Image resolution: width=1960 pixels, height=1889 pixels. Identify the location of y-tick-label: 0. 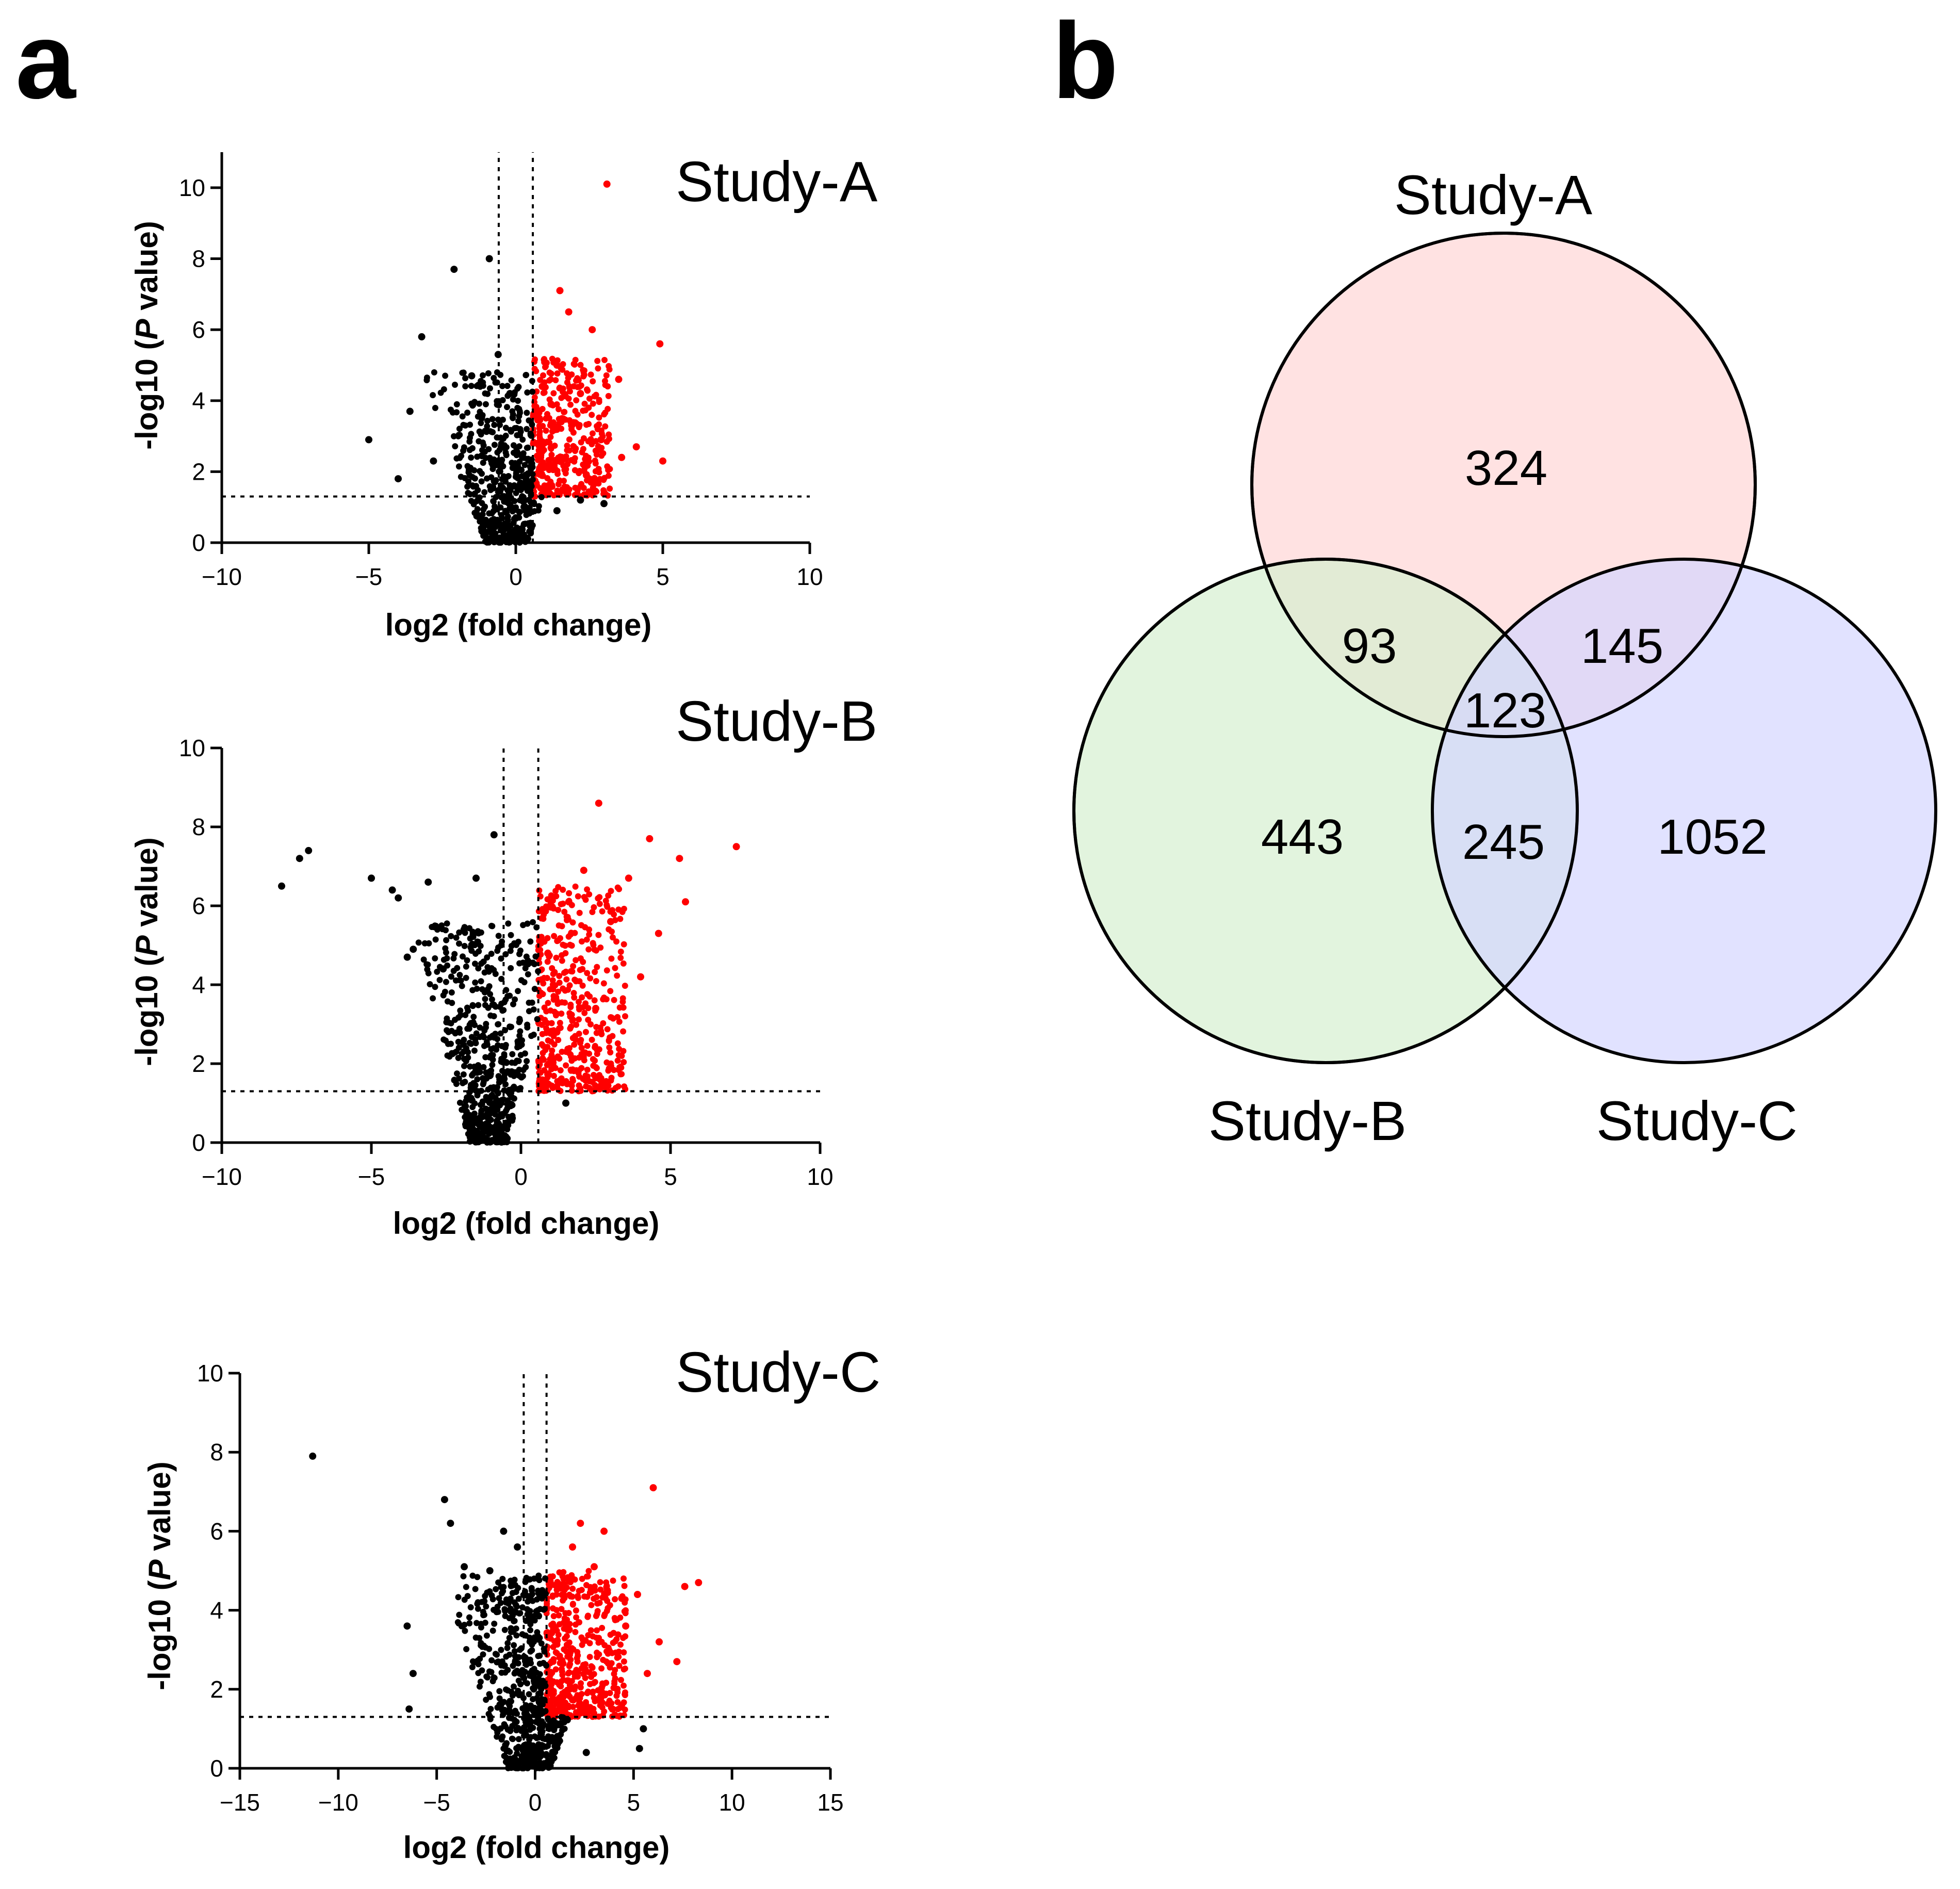
(198, 1142).